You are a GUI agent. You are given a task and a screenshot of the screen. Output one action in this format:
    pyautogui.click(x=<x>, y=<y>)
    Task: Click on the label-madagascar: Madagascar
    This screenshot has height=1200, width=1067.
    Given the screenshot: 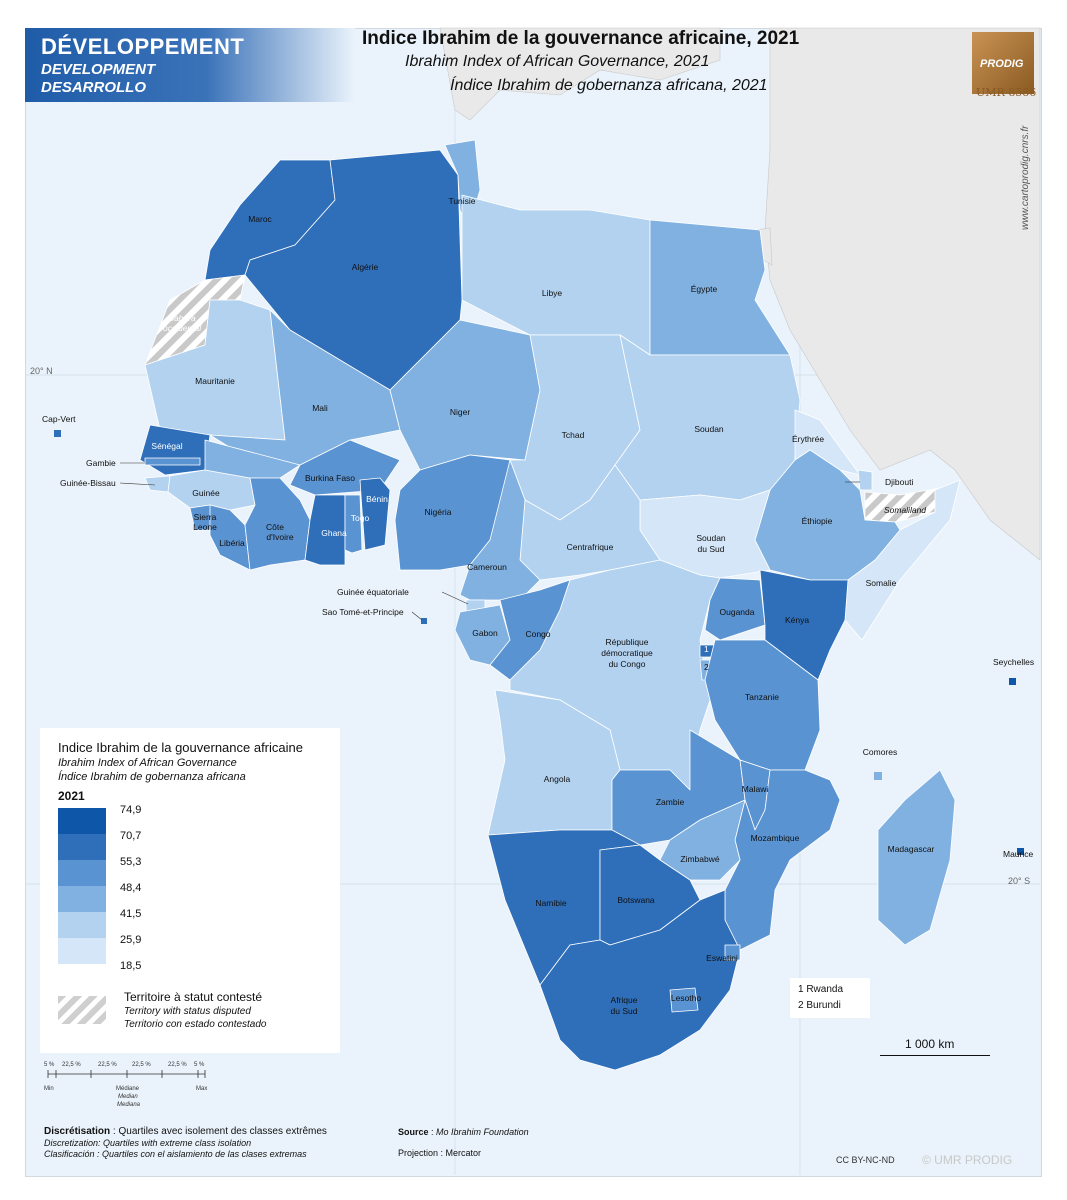 What is the action you would take?
    pyautogui.click(x=911, y=849)
    